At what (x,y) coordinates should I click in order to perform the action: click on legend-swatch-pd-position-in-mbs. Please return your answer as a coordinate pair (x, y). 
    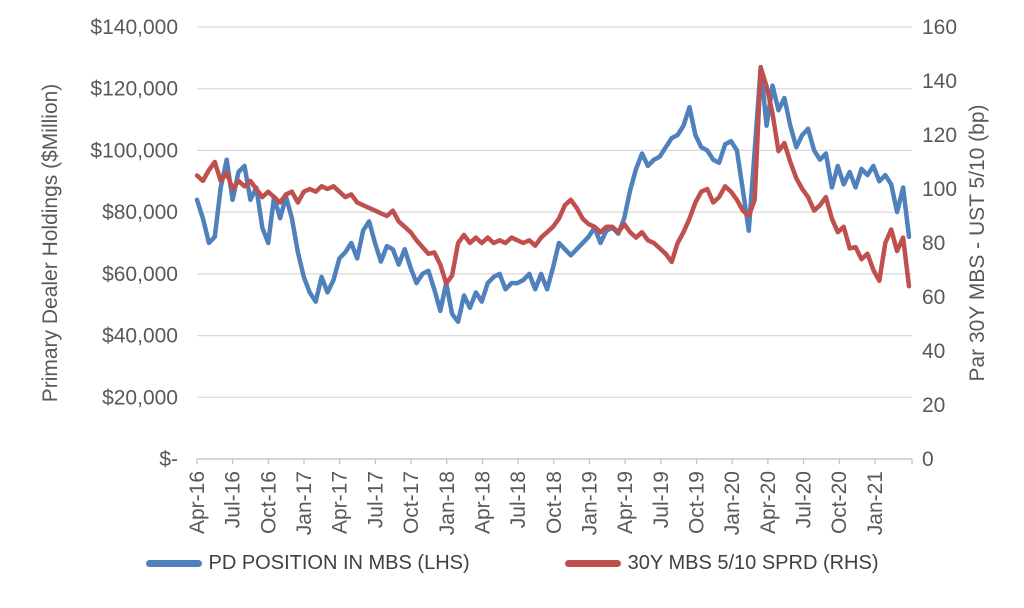
    Looking at the image, I should click on (173, 563).